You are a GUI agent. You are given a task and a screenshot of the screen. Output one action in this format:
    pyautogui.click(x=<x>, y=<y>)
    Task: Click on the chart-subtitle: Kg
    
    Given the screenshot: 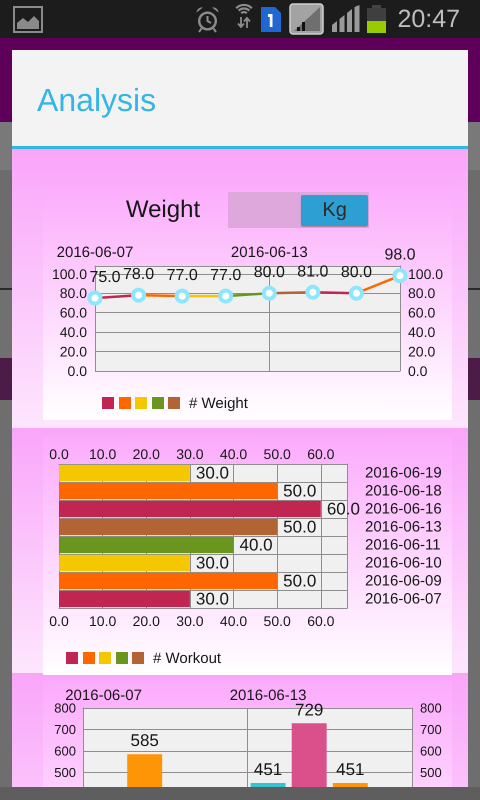 What is the action you would take?
    pyautogui.click(x=334, y=210)
    